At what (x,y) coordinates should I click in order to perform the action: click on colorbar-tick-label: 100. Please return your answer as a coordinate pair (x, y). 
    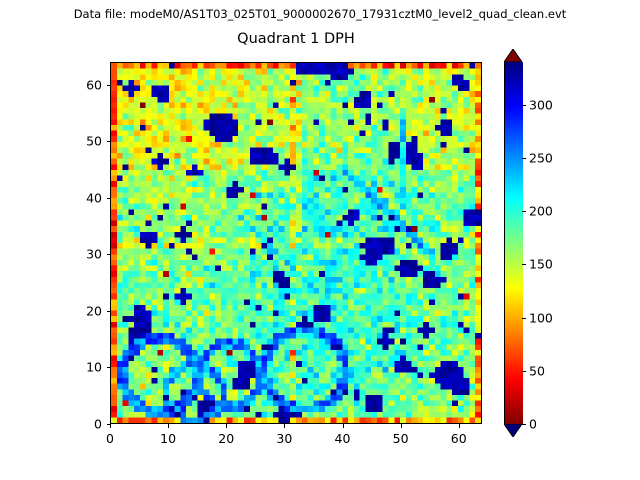
    Looking at the image, I should click on (541, 318).